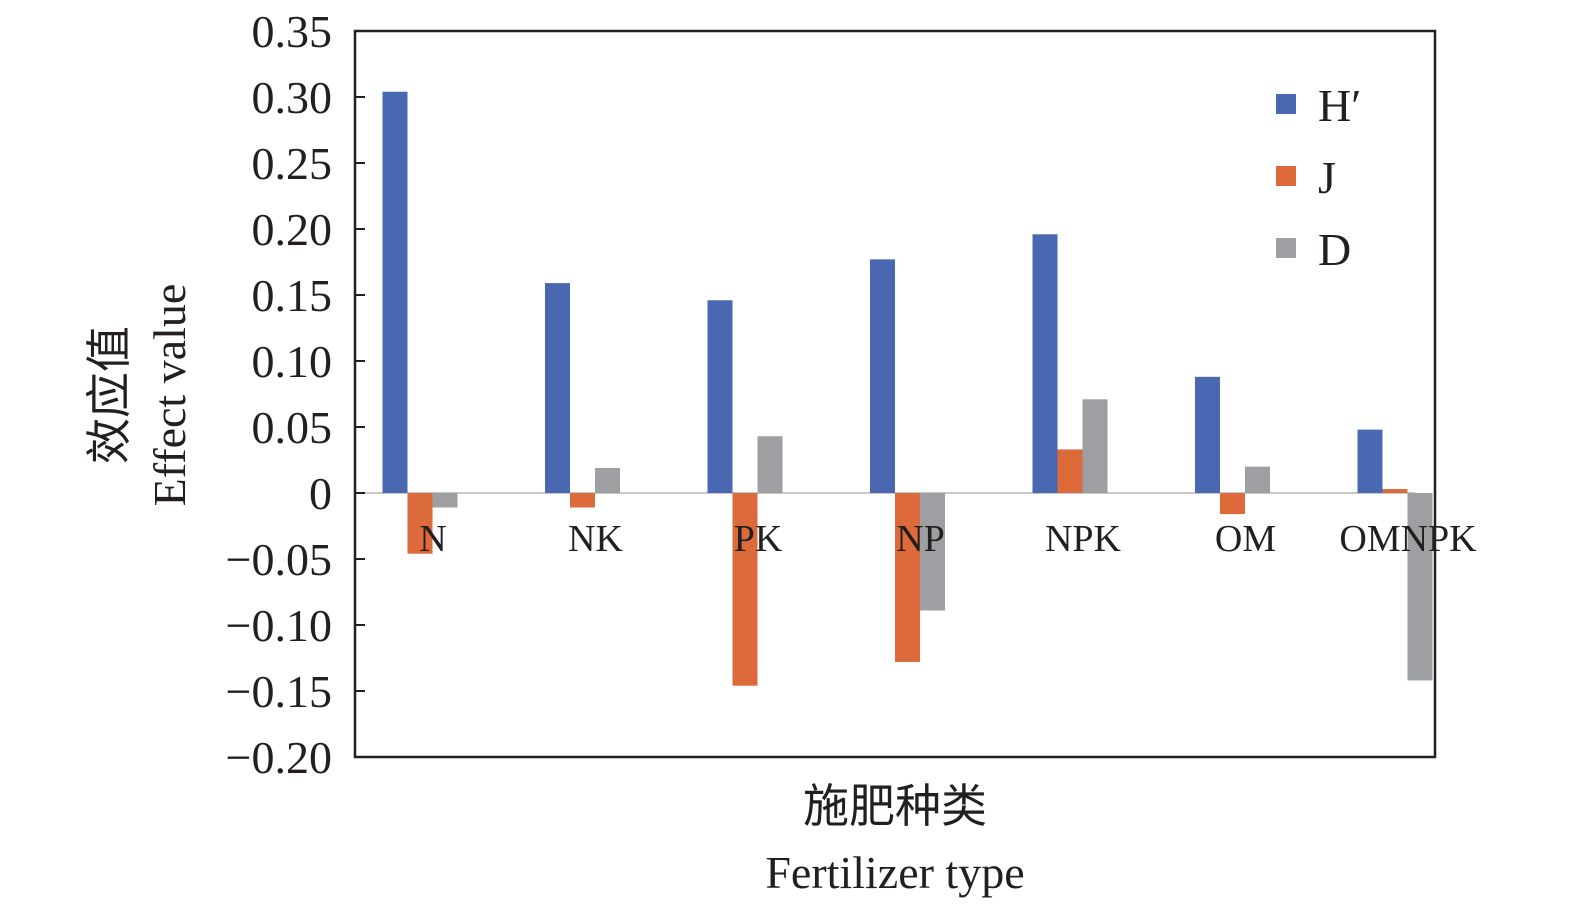 This screenshot has height=918, width=1575. What do you see at coordinates (395, 292) in the screenshot?
I see `bar-H-N` at bounding box center [395, 292].